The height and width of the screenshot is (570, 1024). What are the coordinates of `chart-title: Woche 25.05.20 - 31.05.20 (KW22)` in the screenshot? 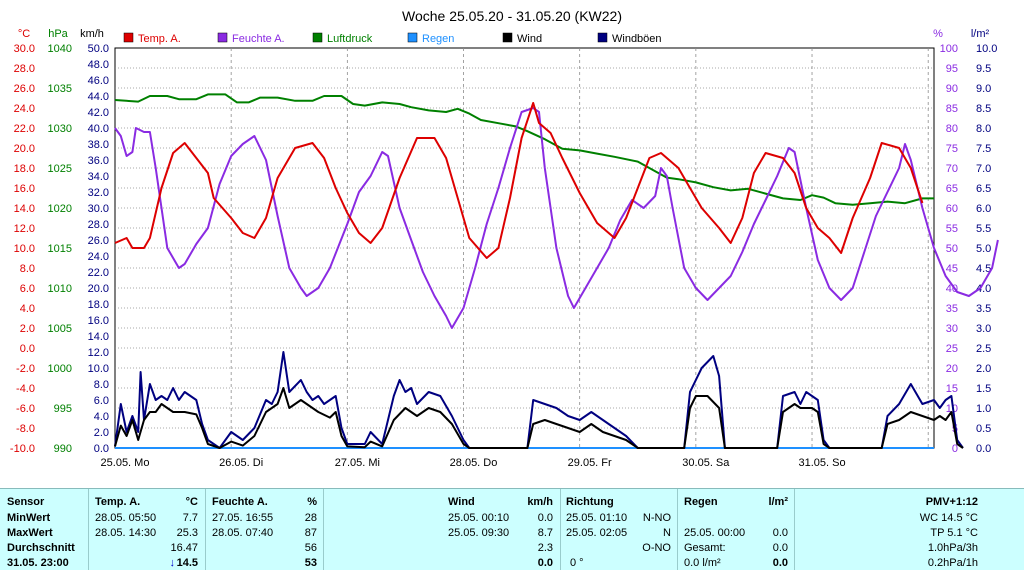 It's located at (512, 16).